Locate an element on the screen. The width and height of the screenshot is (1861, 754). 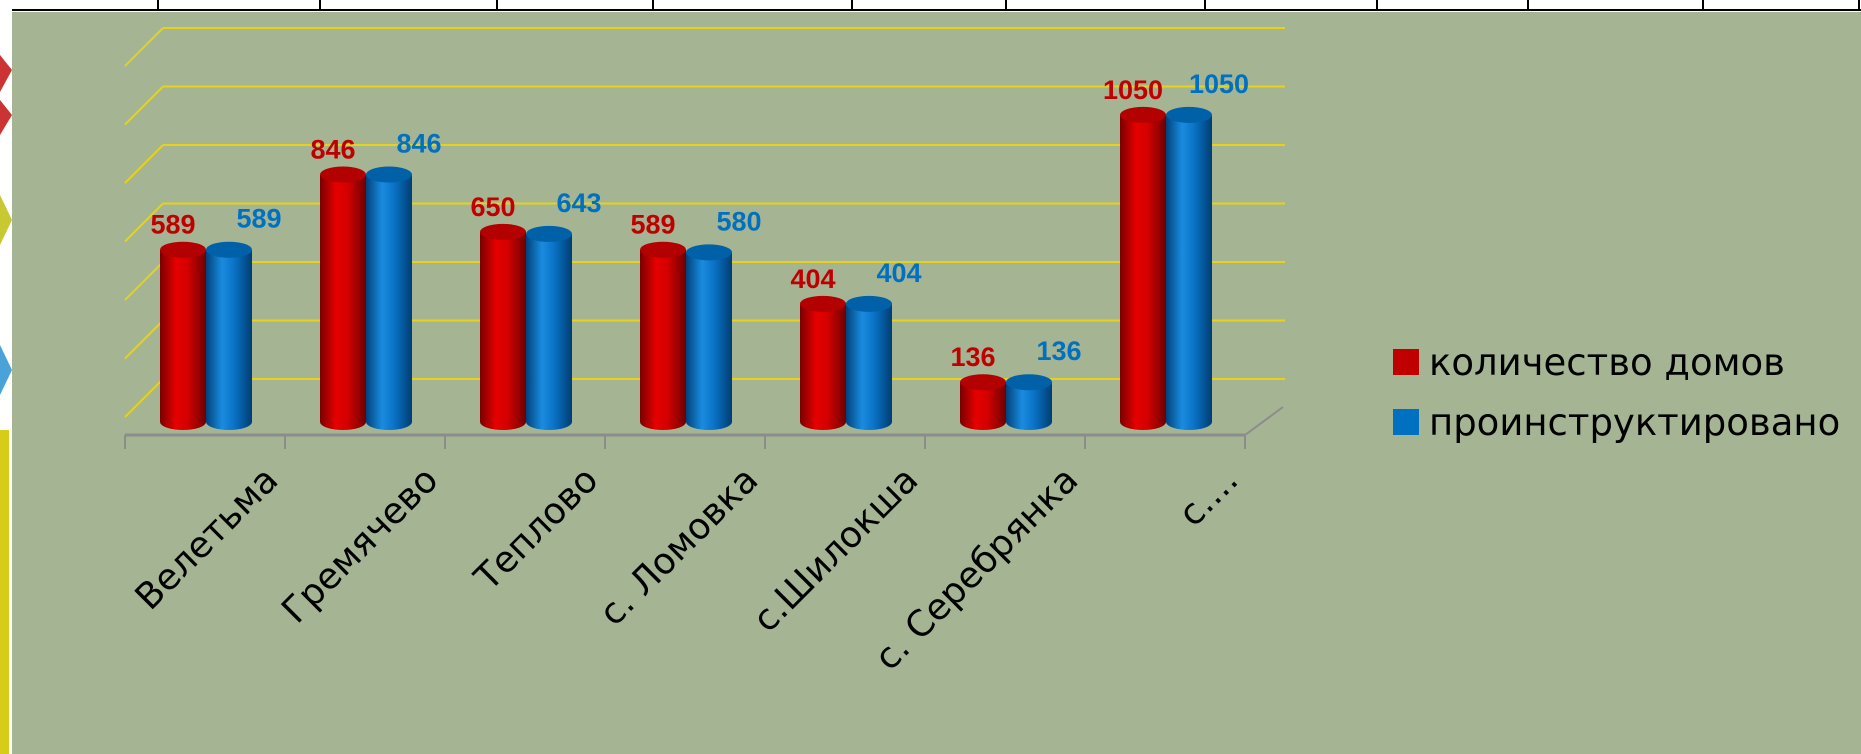
legend-swatch-red is located at coordinates (1406, 362).